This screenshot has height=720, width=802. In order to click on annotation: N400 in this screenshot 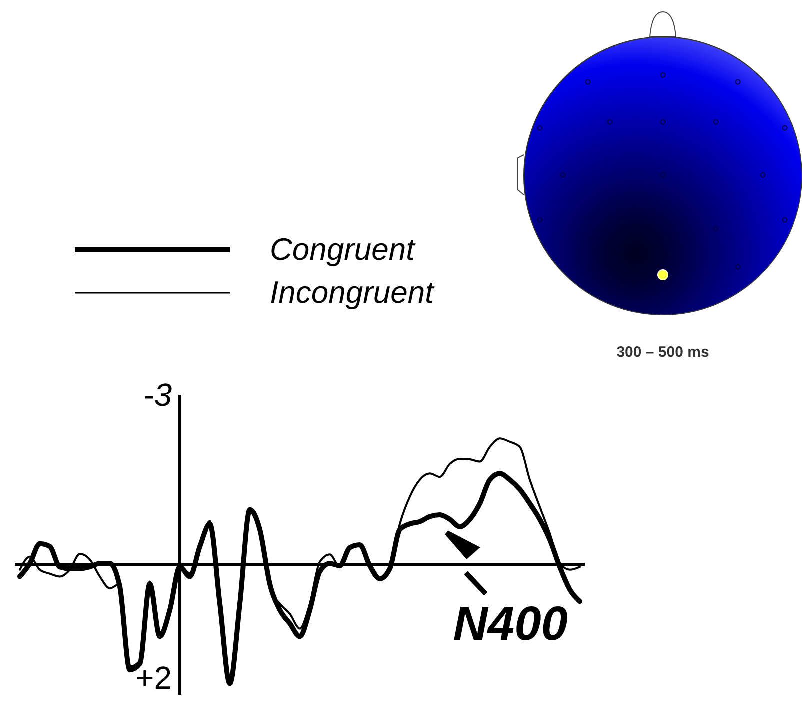, I will do `click(510, 624)`.